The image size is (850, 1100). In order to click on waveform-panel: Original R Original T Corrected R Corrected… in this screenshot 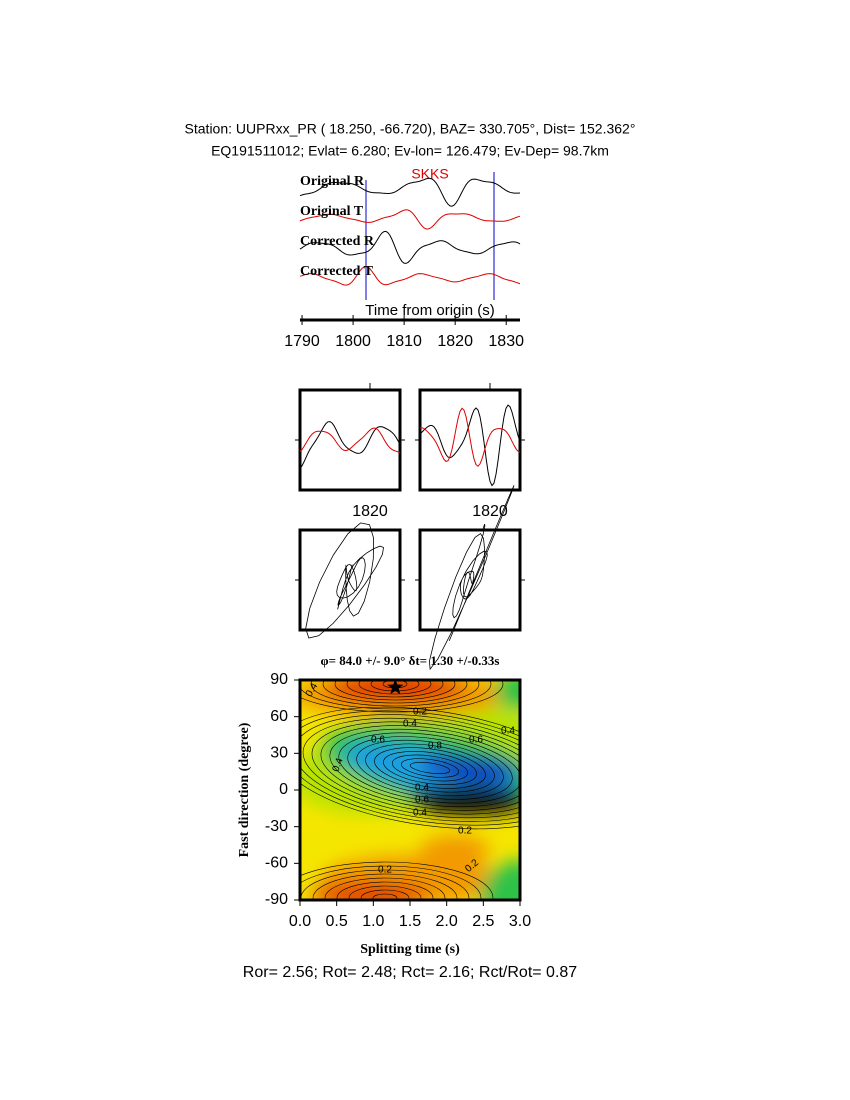, I will do `click(404, 262)`.